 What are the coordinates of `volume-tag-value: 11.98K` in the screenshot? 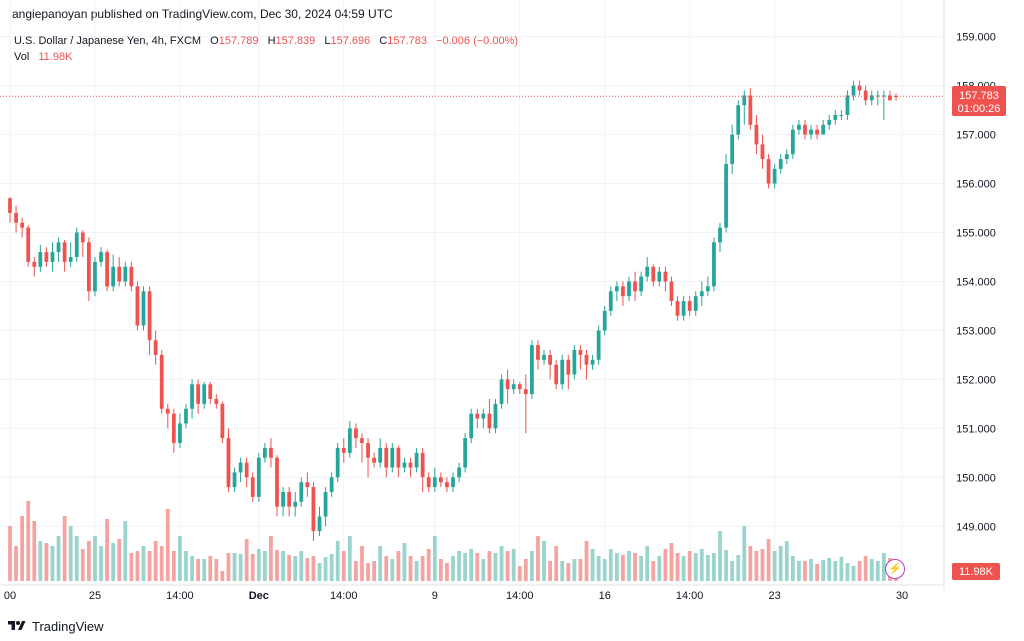 It's located at (976, 572).